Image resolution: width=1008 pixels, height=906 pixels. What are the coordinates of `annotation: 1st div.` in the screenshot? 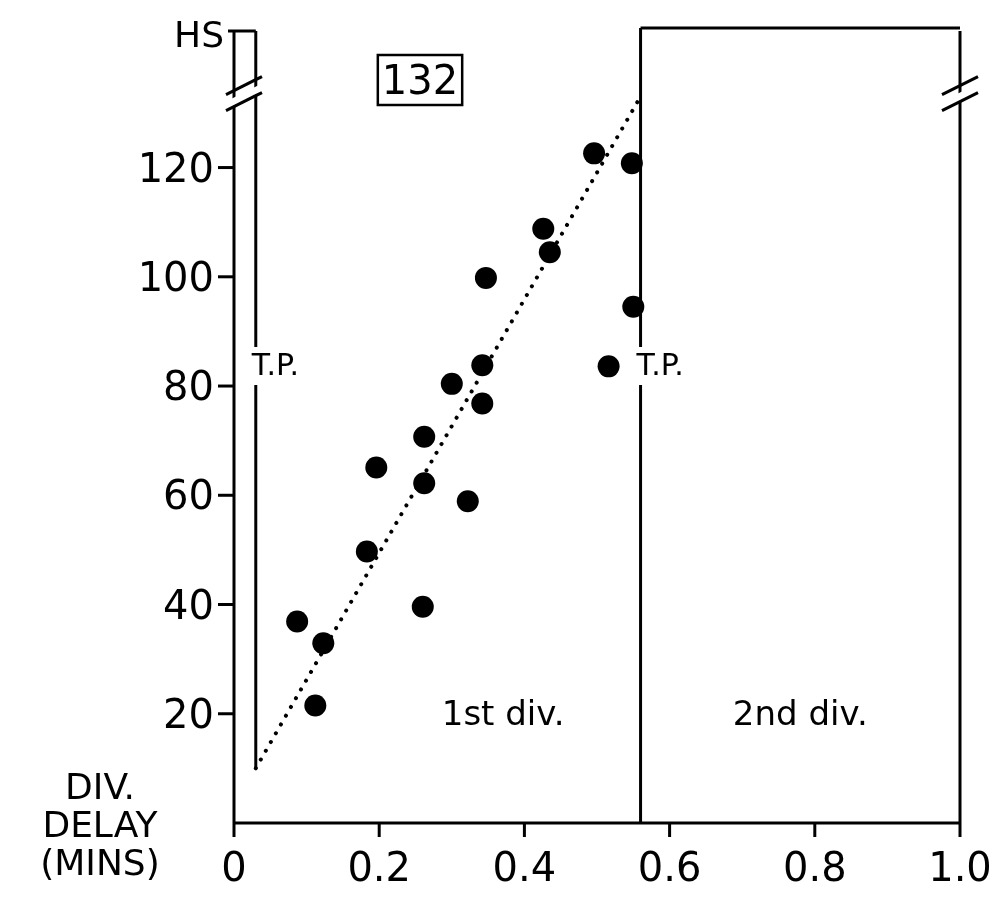 It's located at (503, 712).